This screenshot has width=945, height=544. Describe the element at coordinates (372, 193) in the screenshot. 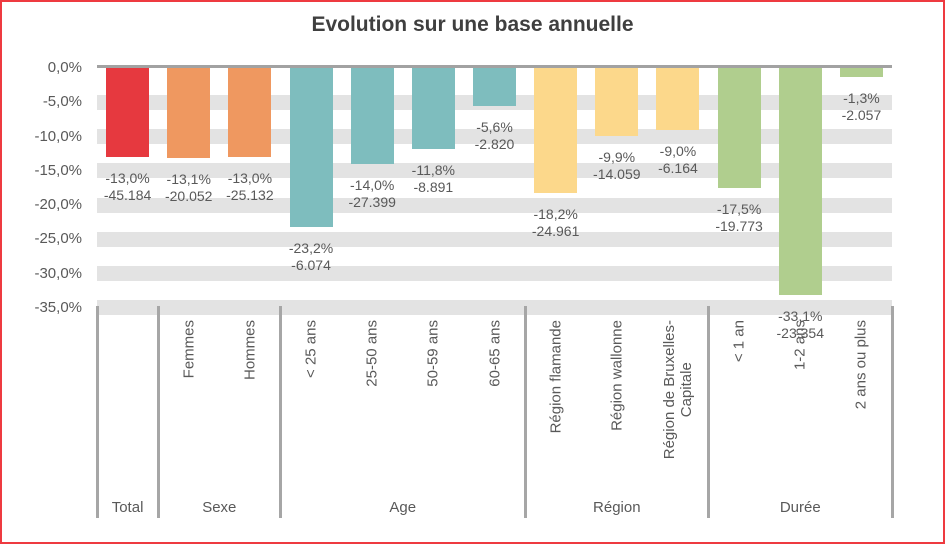

I see `bar-value-label: -14,0% -27.399` at that location.